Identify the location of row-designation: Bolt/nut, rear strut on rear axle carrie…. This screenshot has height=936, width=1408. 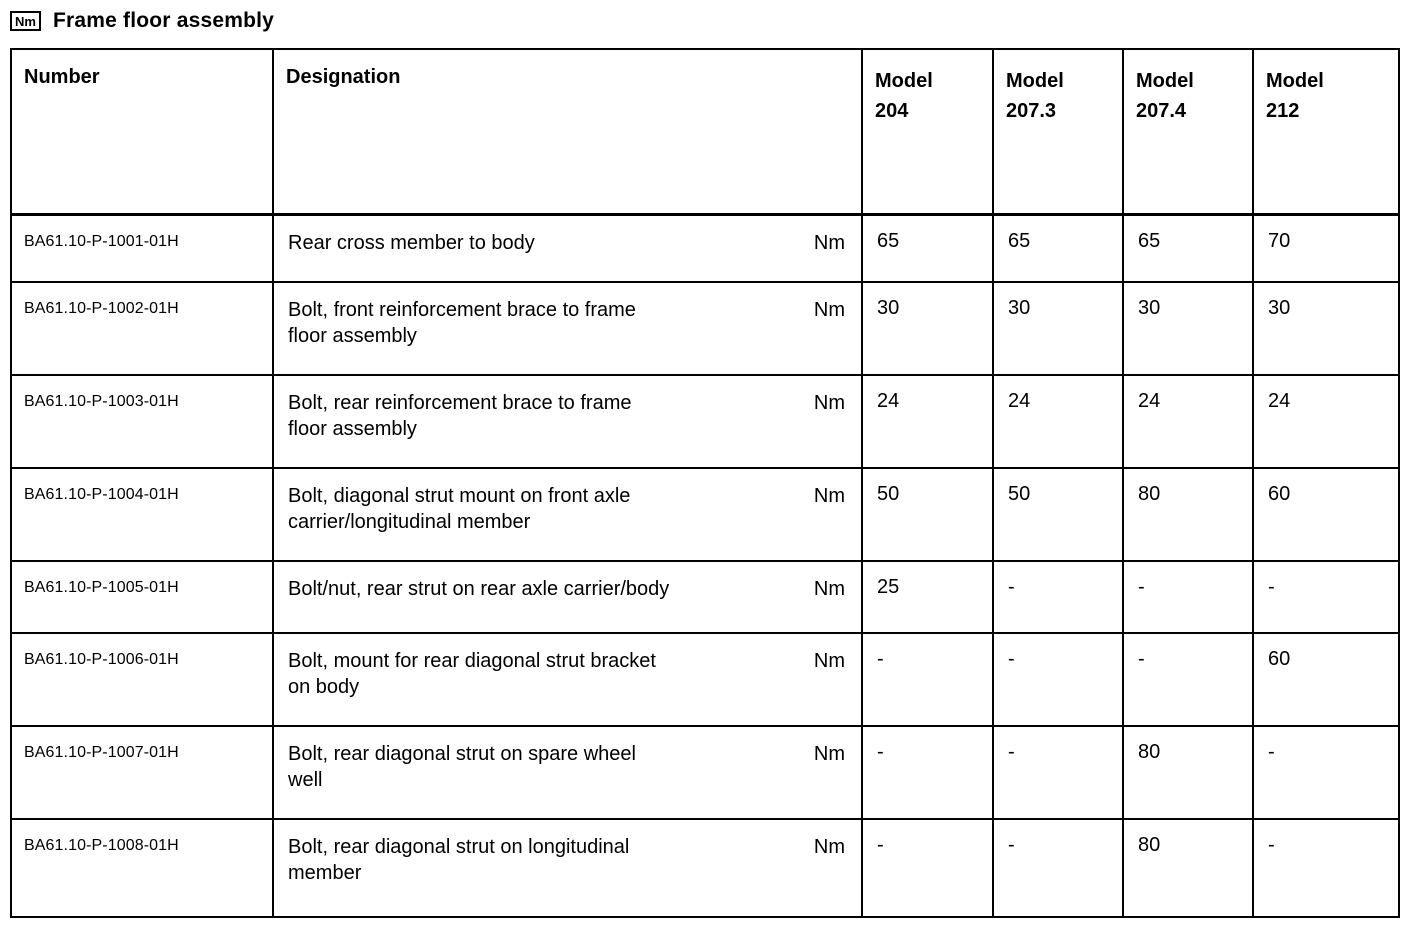
(479, 589).